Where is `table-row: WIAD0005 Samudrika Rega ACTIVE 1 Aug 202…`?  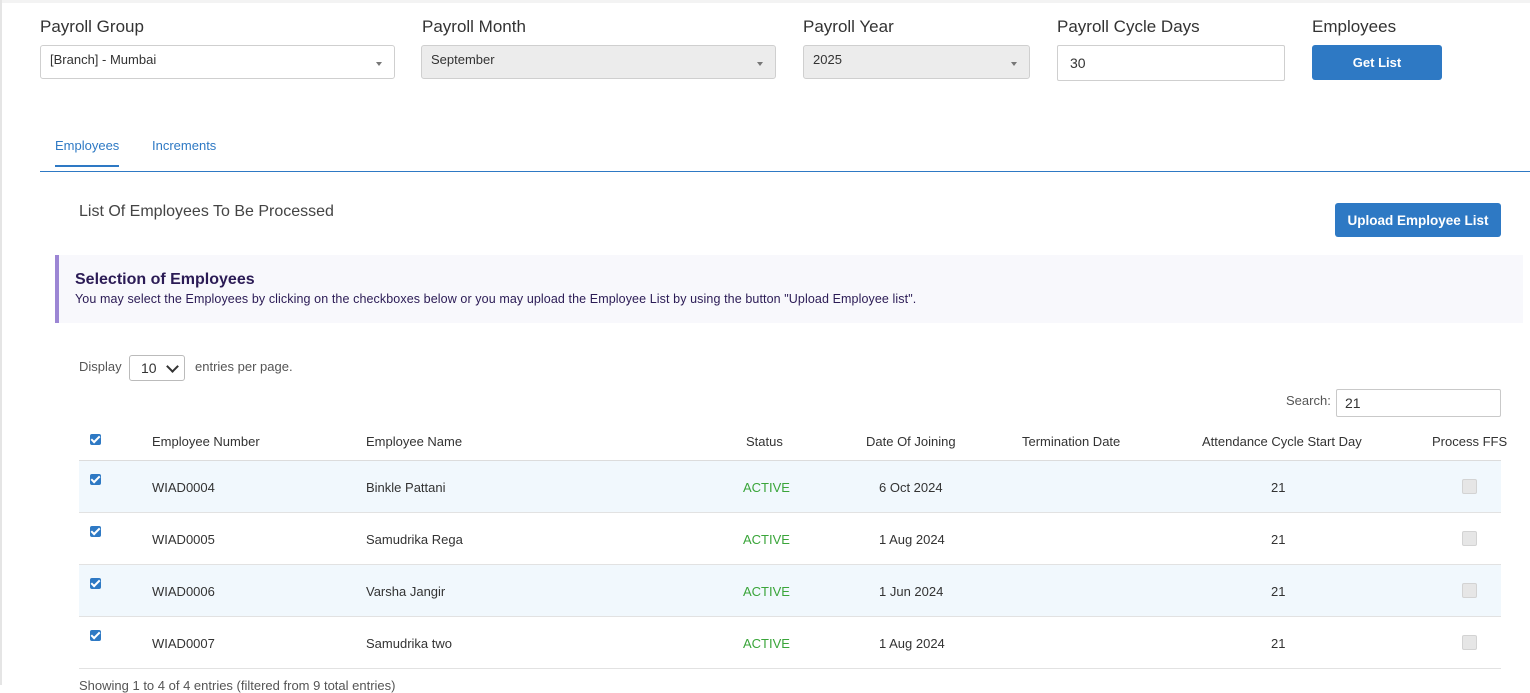
table-row: WIAD0005 Samudrika Rega ACTIVE 1 Aug 202… is located at coordinates (790, 539).